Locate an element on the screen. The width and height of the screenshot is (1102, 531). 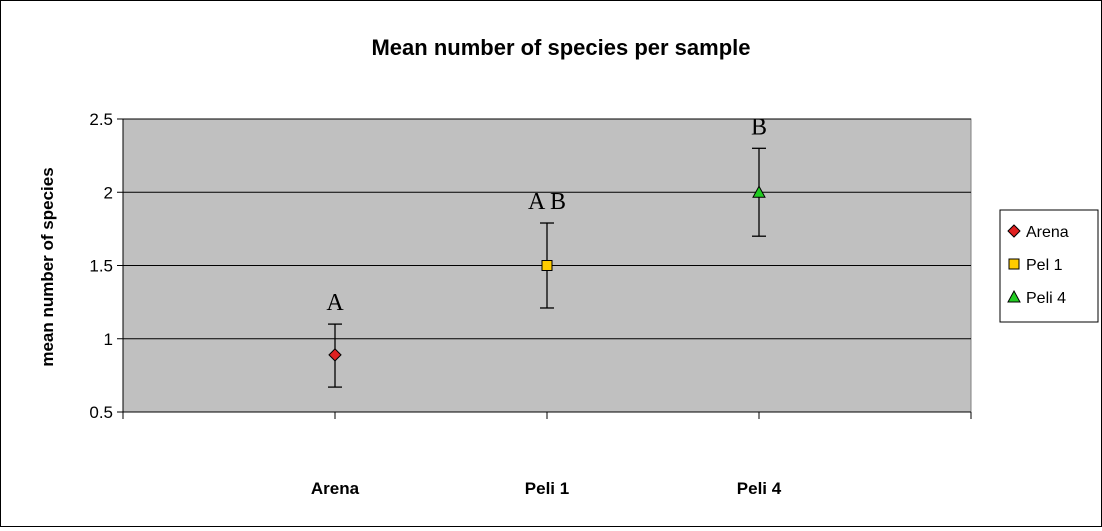
significance-label: A B is located at coordinates (547, 202).